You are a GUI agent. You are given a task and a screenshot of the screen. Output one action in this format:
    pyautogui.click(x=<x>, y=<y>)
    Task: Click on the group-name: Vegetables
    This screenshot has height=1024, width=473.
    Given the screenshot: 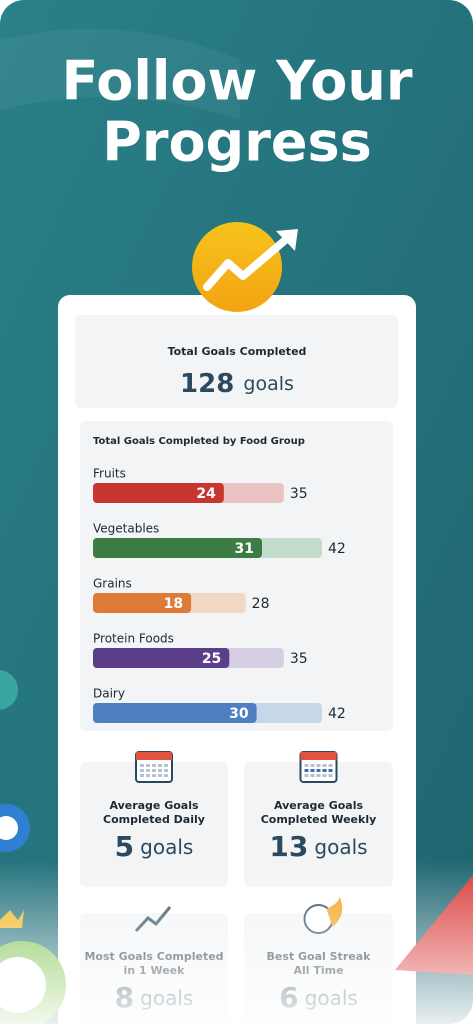 What is the action you would take?
    pyautogui.click(x=126, y=529)
    